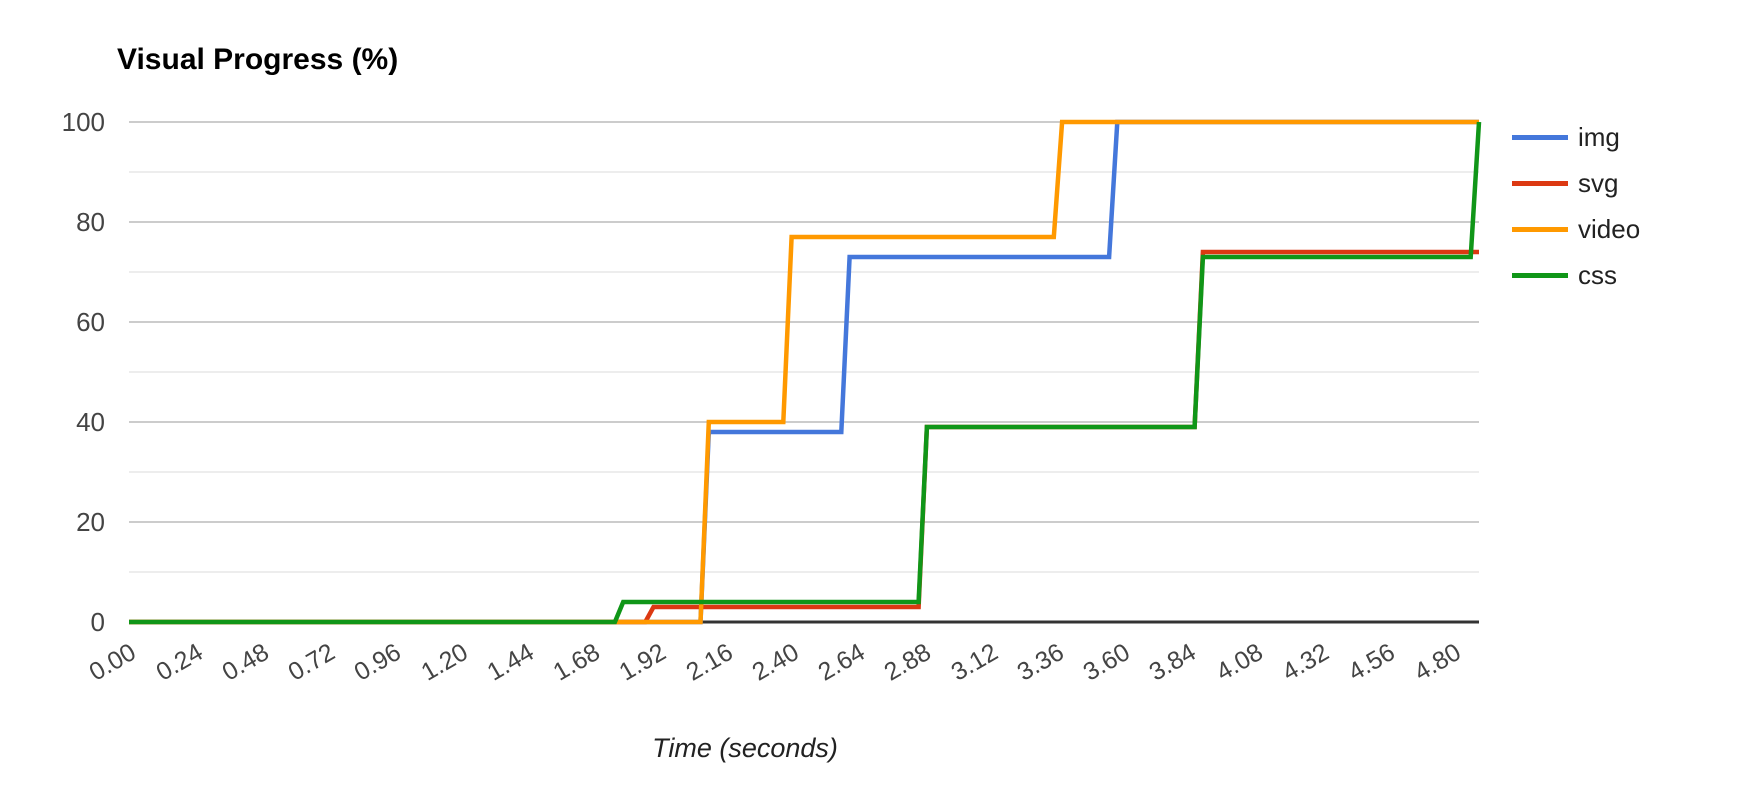 This screenshot has height=790, width=1750. What do you see at coordinates (1576, 137) in the screenshot?
I see `legend-item-img: img` at bounding box center [1576, 137].